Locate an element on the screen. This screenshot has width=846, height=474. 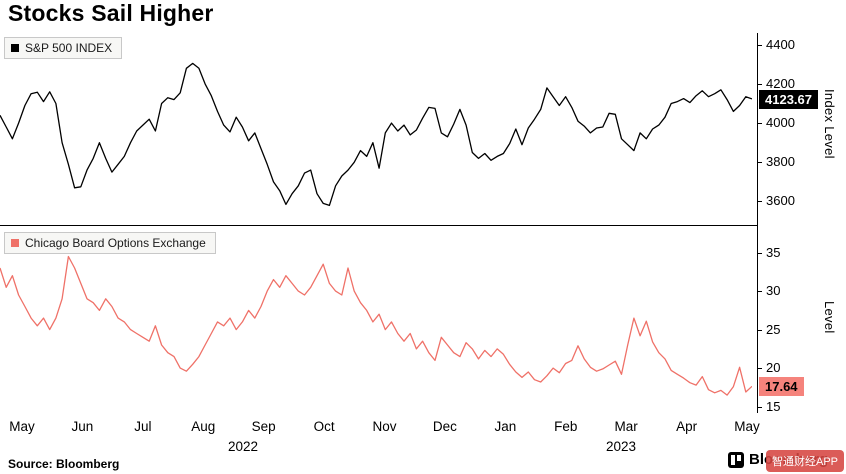
y-tick-label: 3600 is located at coordinates (780, 201).